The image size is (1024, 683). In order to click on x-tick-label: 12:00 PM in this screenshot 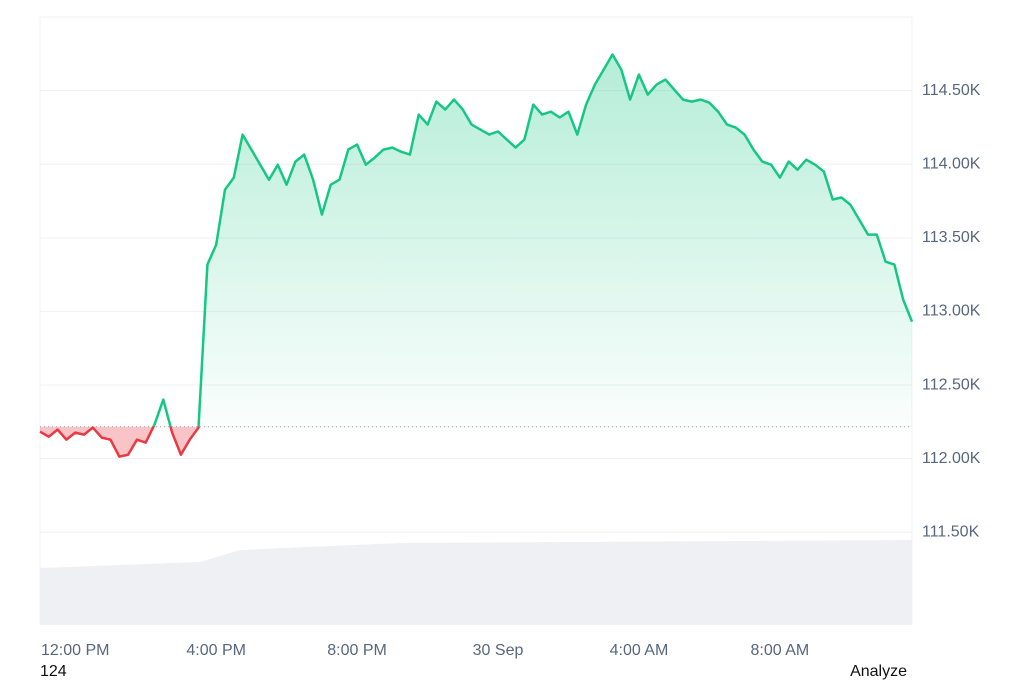, I will do `click(75, 650)`.